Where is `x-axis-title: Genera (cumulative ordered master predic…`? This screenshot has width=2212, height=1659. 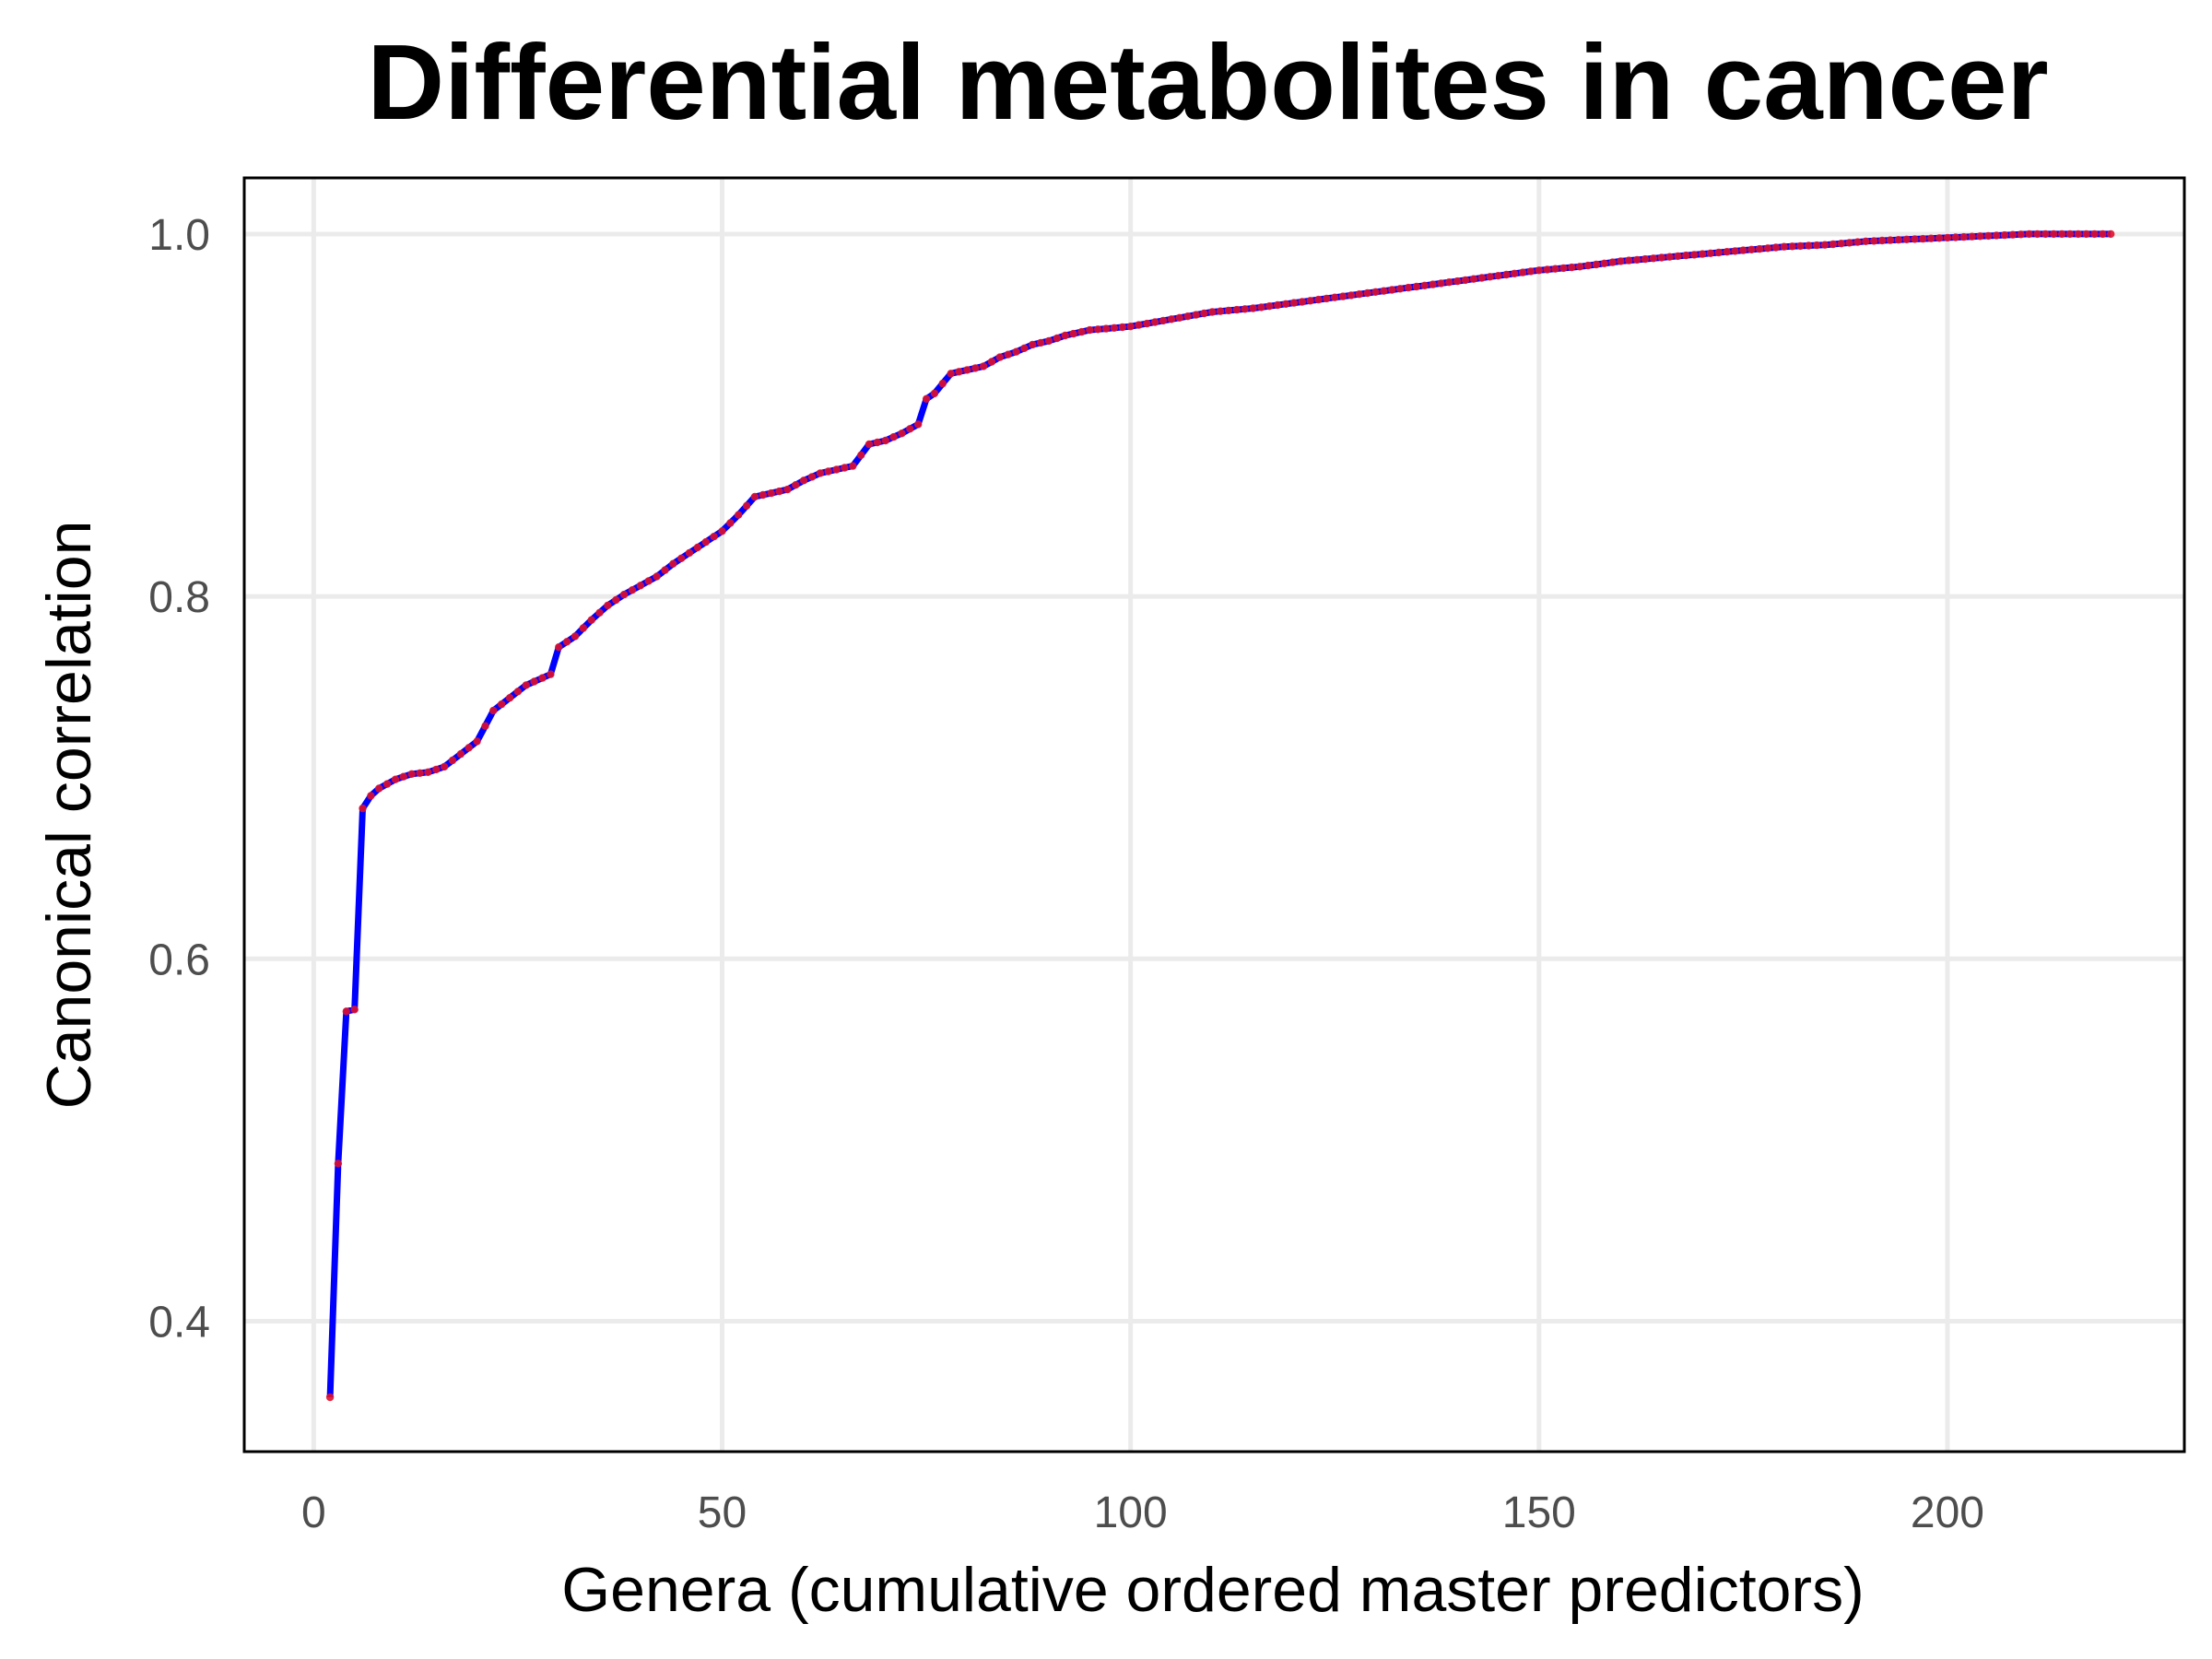 x-axis-title: Genera (cumulative ordered master predic… is located at coordinates (1212, 1590).